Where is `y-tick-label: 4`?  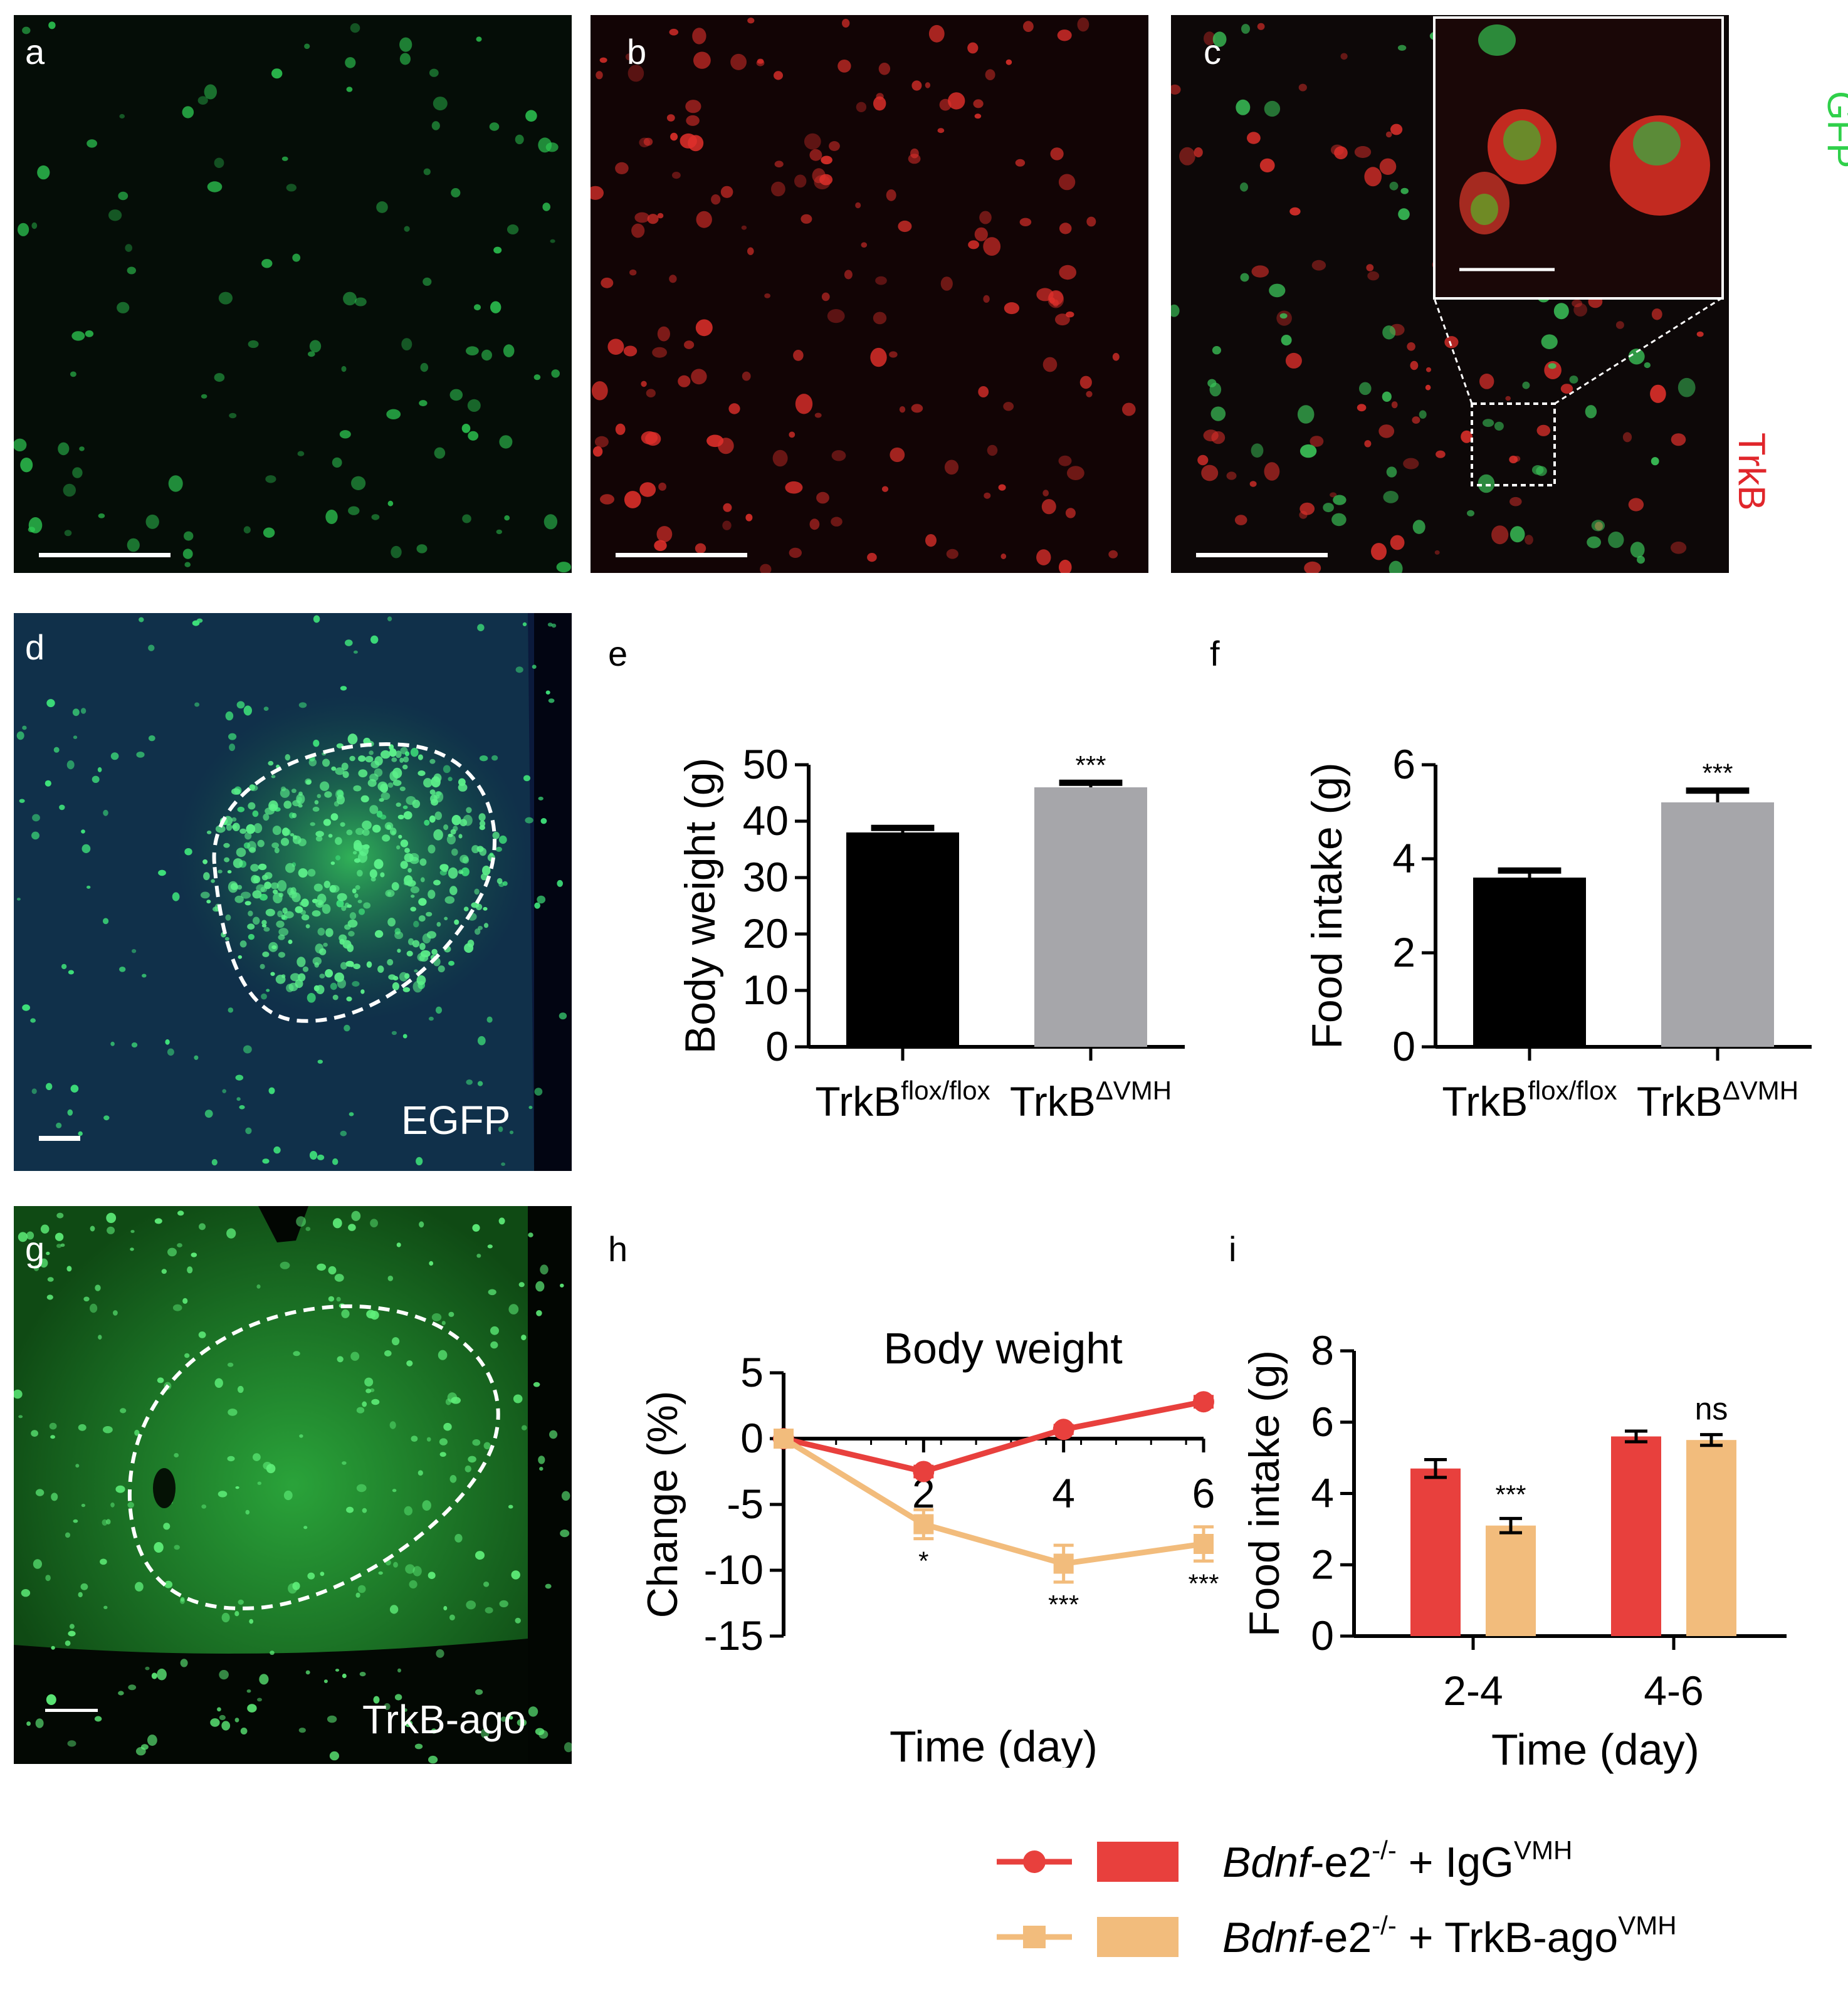 y-tick-label: 4 is located at coordinates (1323, 1493).